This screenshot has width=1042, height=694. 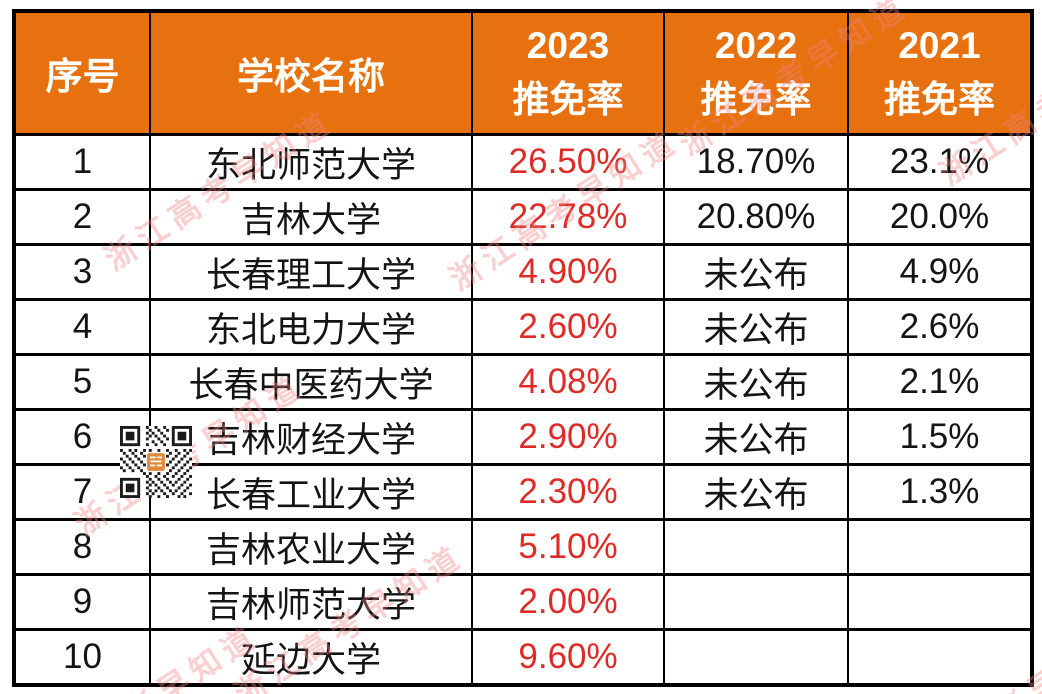 I want to click on table-row: 5 长春中医药大学 4.08% 未公布 2.1%, so click(x=523, y=382).